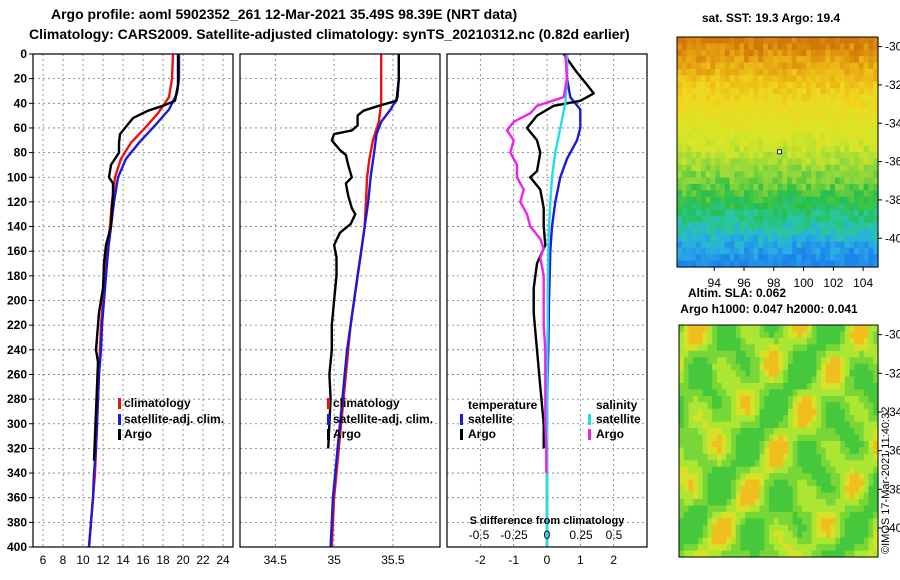  I want to click on map-ytick-label-1-4: -38, so click(892, 489).